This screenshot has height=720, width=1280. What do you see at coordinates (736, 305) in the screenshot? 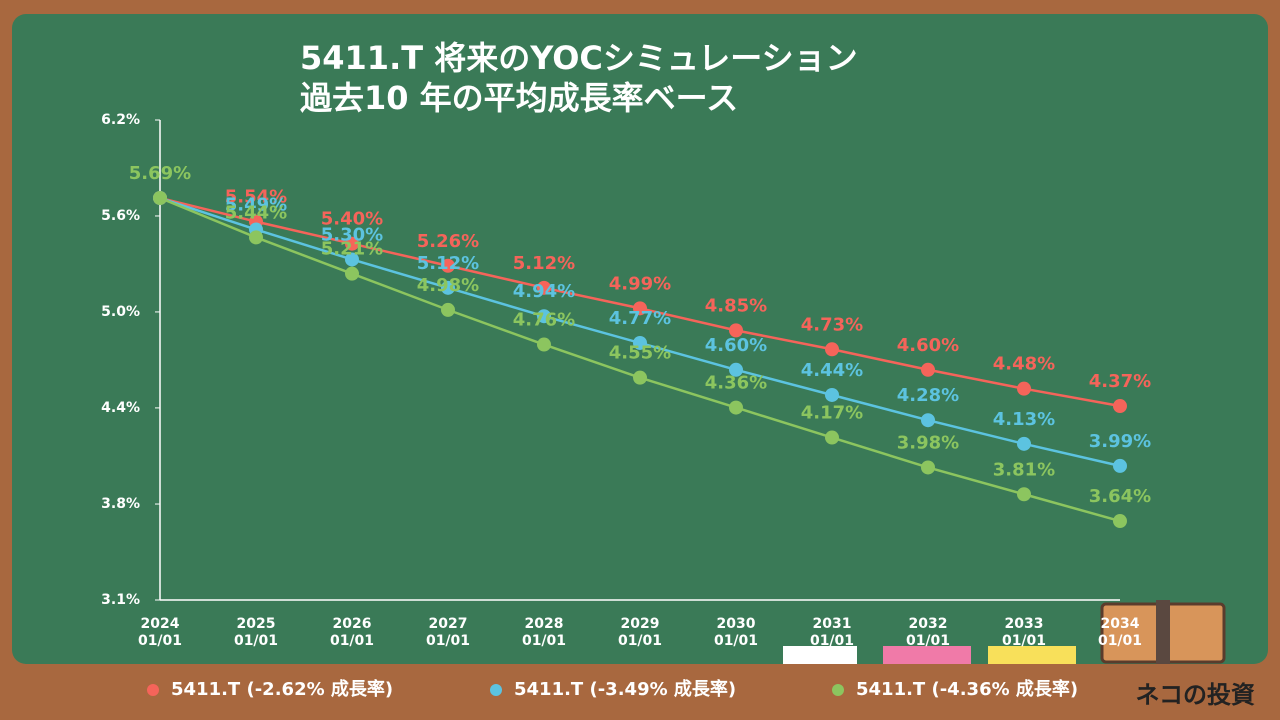
I see `data-label: 4.85%` at bounding box center [736, 305].